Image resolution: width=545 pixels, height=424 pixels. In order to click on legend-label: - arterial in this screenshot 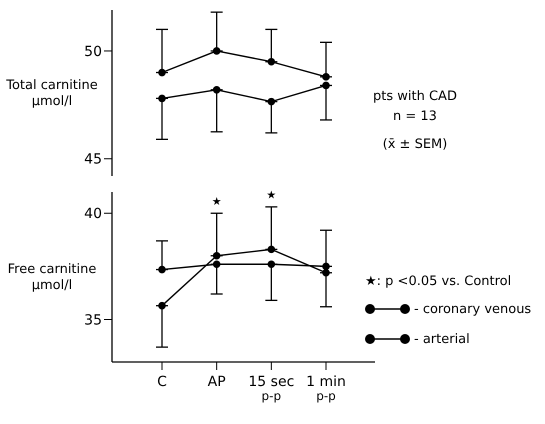, I will do `click(442, 339)`.